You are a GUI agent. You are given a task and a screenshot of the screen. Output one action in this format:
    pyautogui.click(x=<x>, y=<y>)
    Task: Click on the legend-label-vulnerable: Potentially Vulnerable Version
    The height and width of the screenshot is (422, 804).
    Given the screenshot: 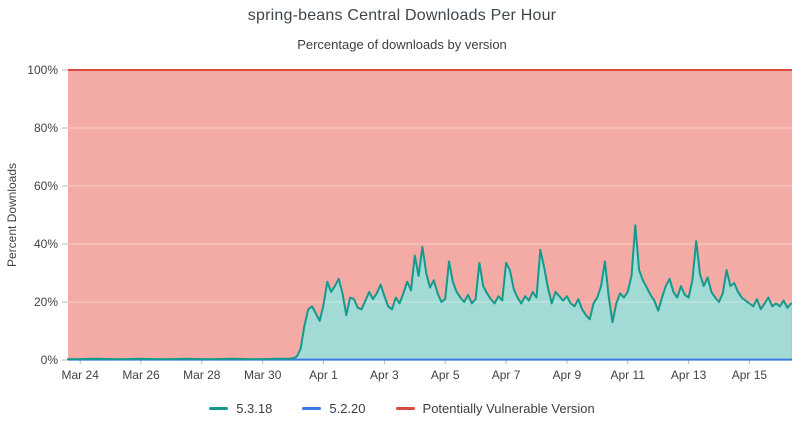 What is the action you would take?
    pyautogui.click(x=508, y=408)
    